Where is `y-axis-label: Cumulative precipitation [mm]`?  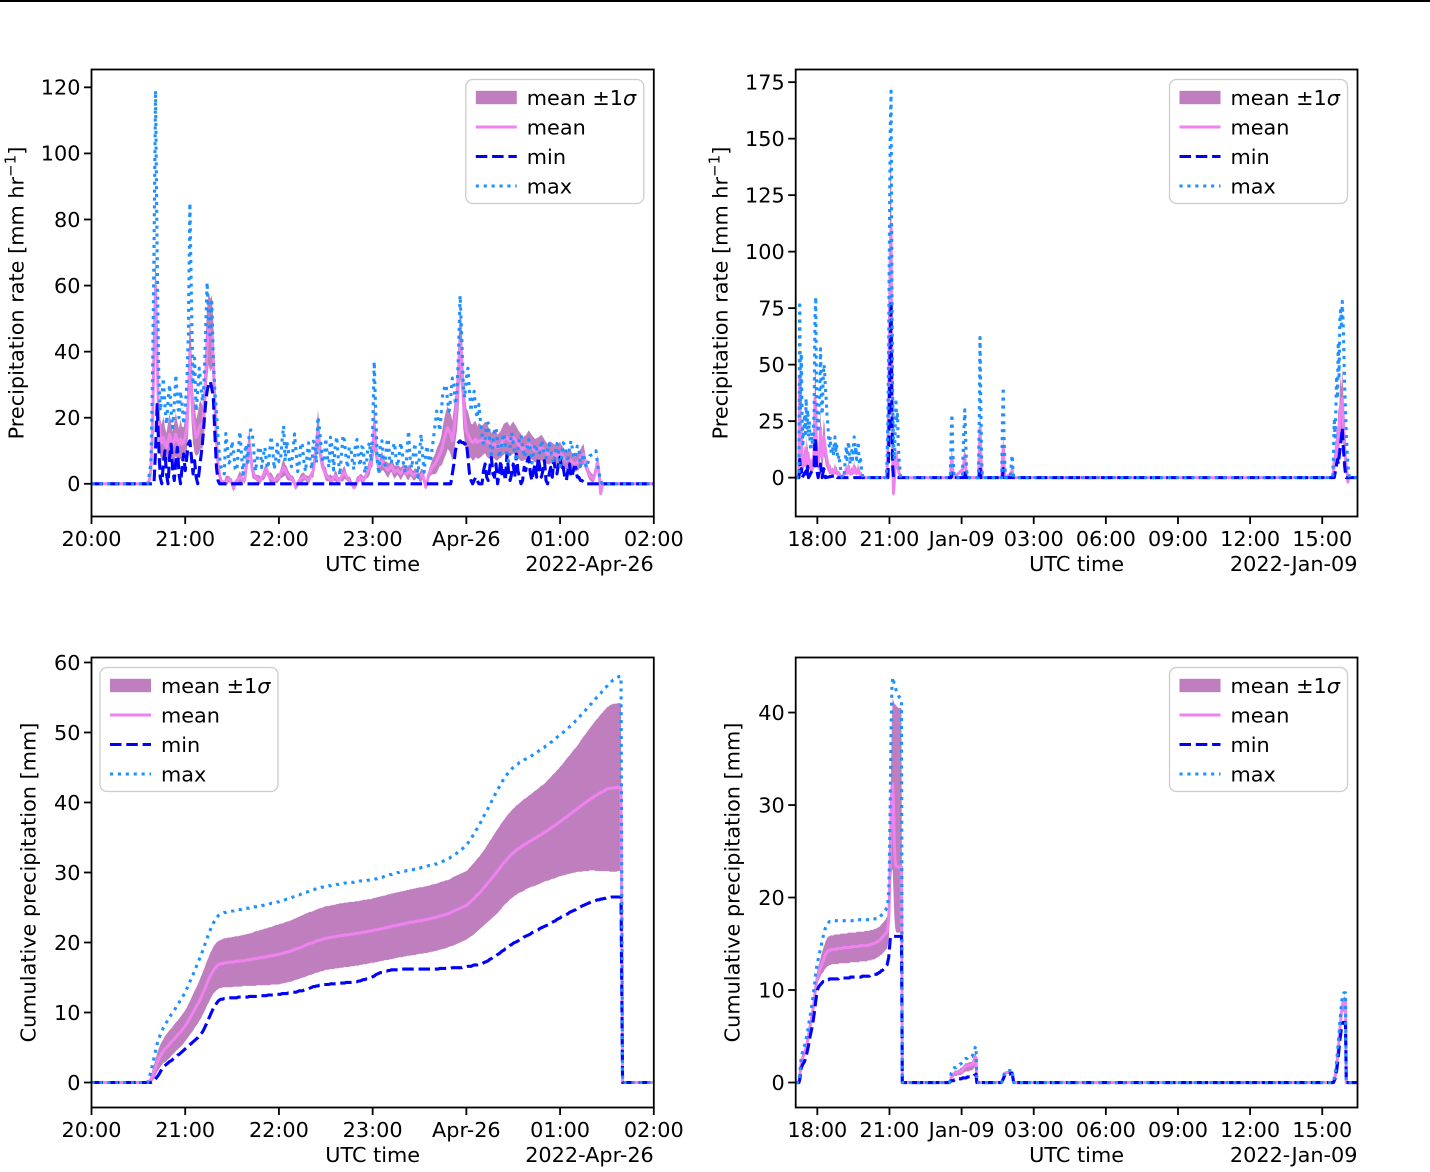 y-axis-label: Cumulative precipitation [mm] is located at coordinates (733, 883).